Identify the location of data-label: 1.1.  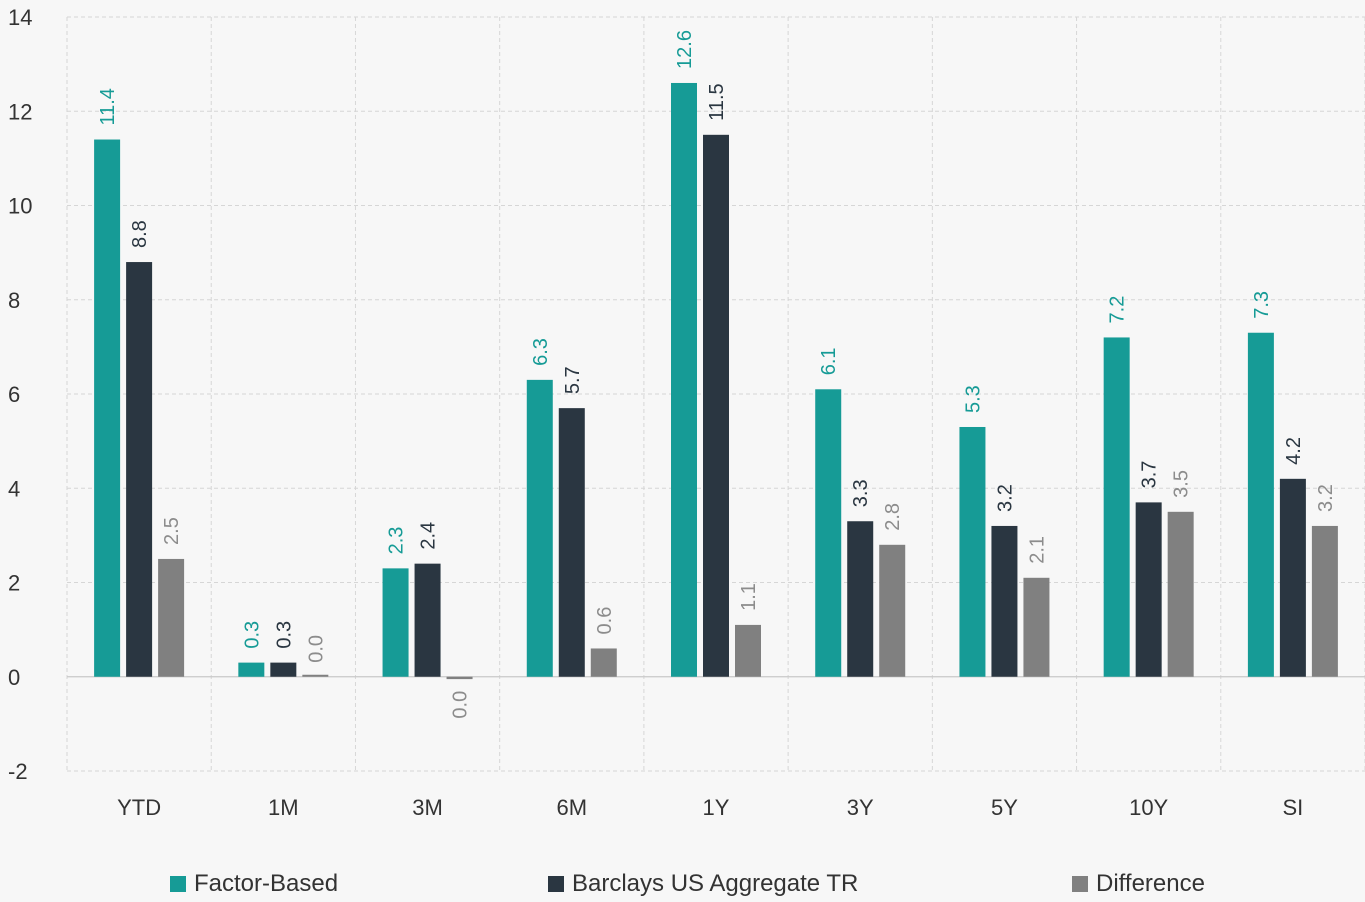
(749, 597).